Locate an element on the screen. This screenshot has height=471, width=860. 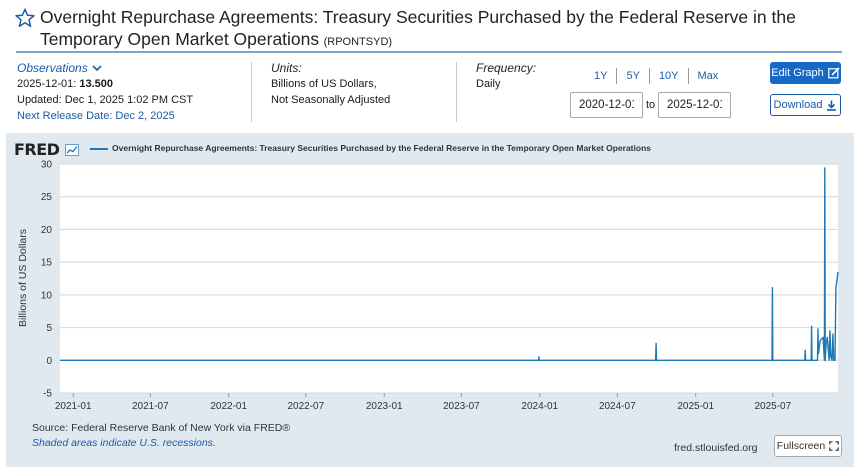
chart-logo-icon is located at coordinates (71, 150).